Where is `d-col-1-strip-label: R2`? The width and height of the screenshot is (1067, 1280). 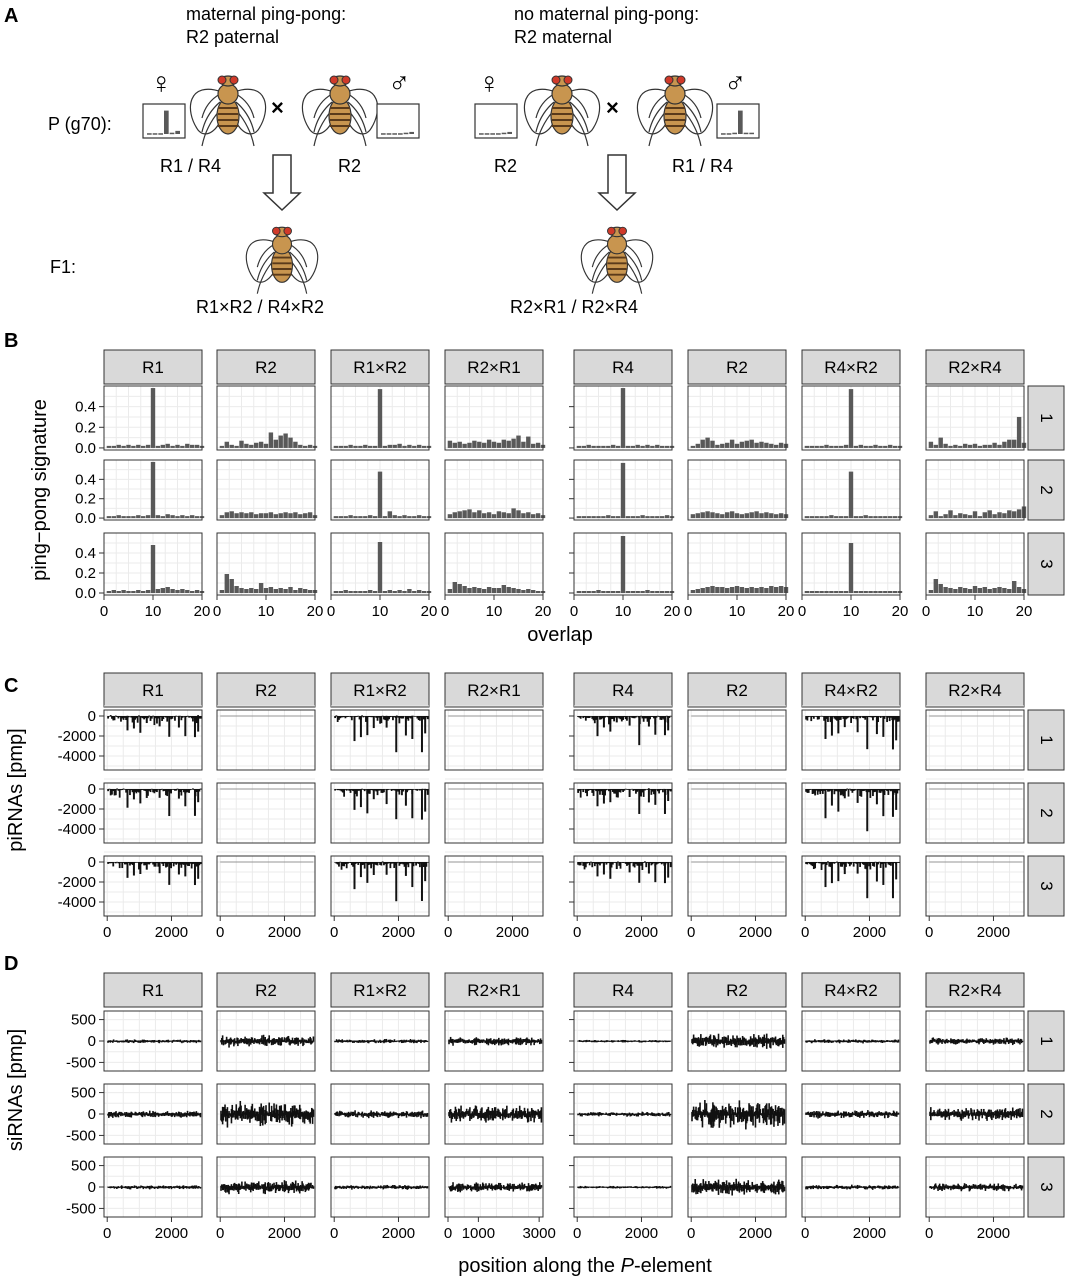
d-col-1-strip-label: R2 is located at coordinates (266, 990).